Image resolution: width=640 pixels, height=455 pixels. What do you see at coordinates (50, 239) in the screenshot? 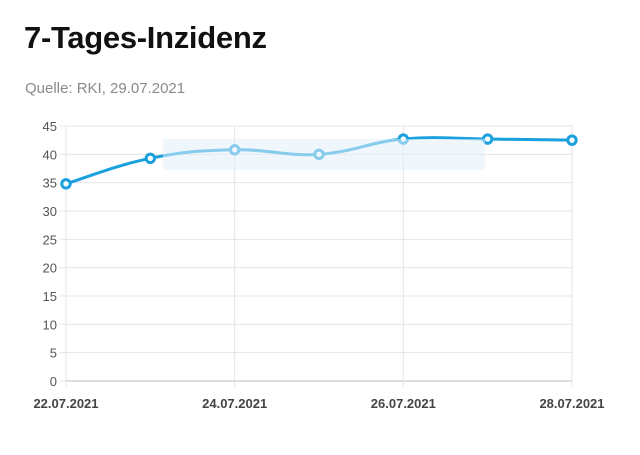
I see `y-tick-label: 25` at bounding box center [50, 239].